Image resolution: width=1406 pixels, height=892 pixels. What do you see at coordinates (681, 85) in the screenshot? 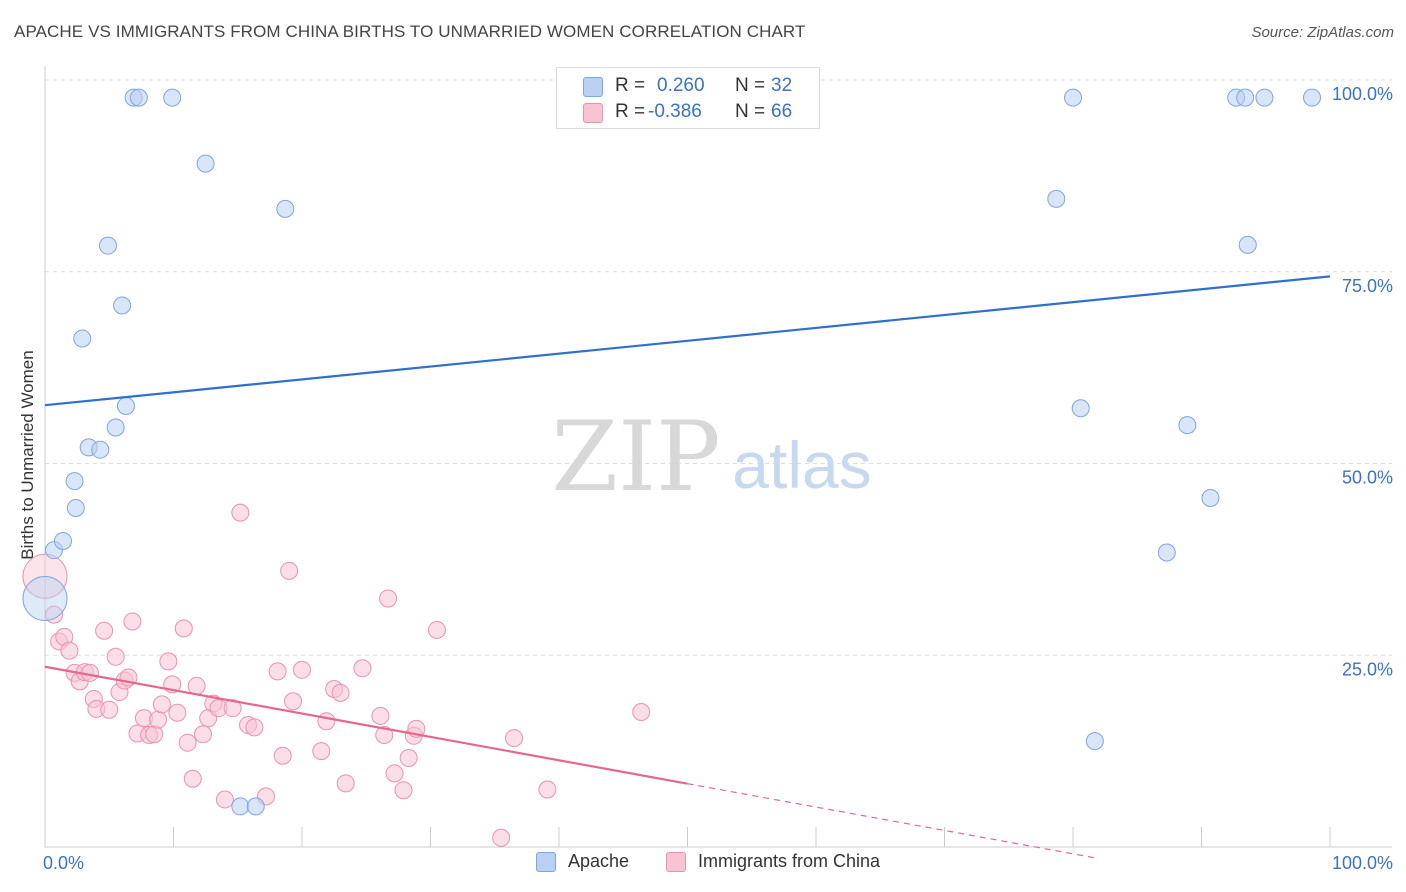
I see `r-value: 0.260` at bounding box center [681, 85].